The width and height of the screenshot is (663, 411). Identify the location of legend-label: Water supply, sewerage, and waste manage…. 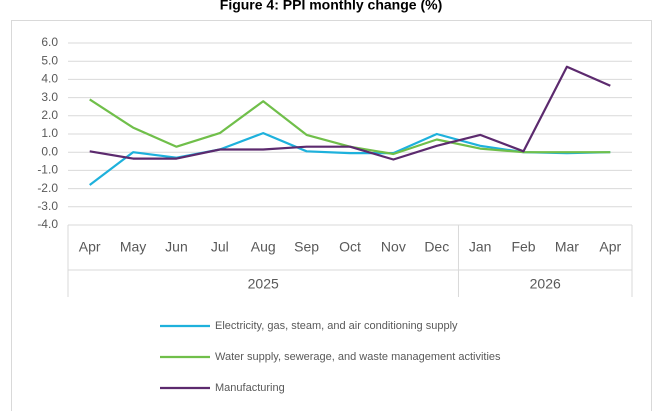
(358, 357).